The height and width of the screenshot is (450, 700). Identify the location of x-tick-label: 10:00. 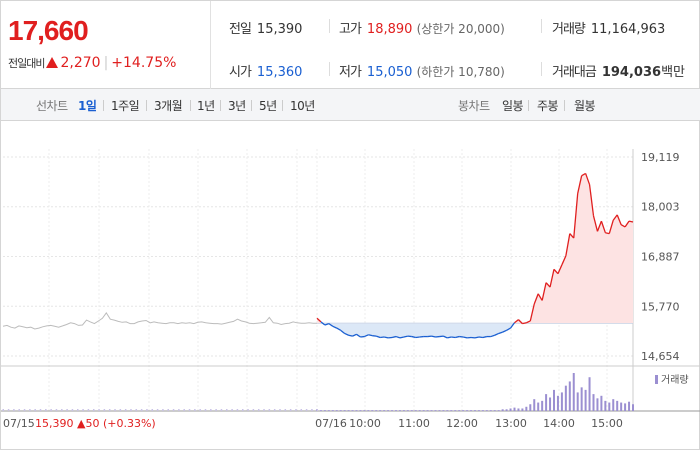
(365, 423).